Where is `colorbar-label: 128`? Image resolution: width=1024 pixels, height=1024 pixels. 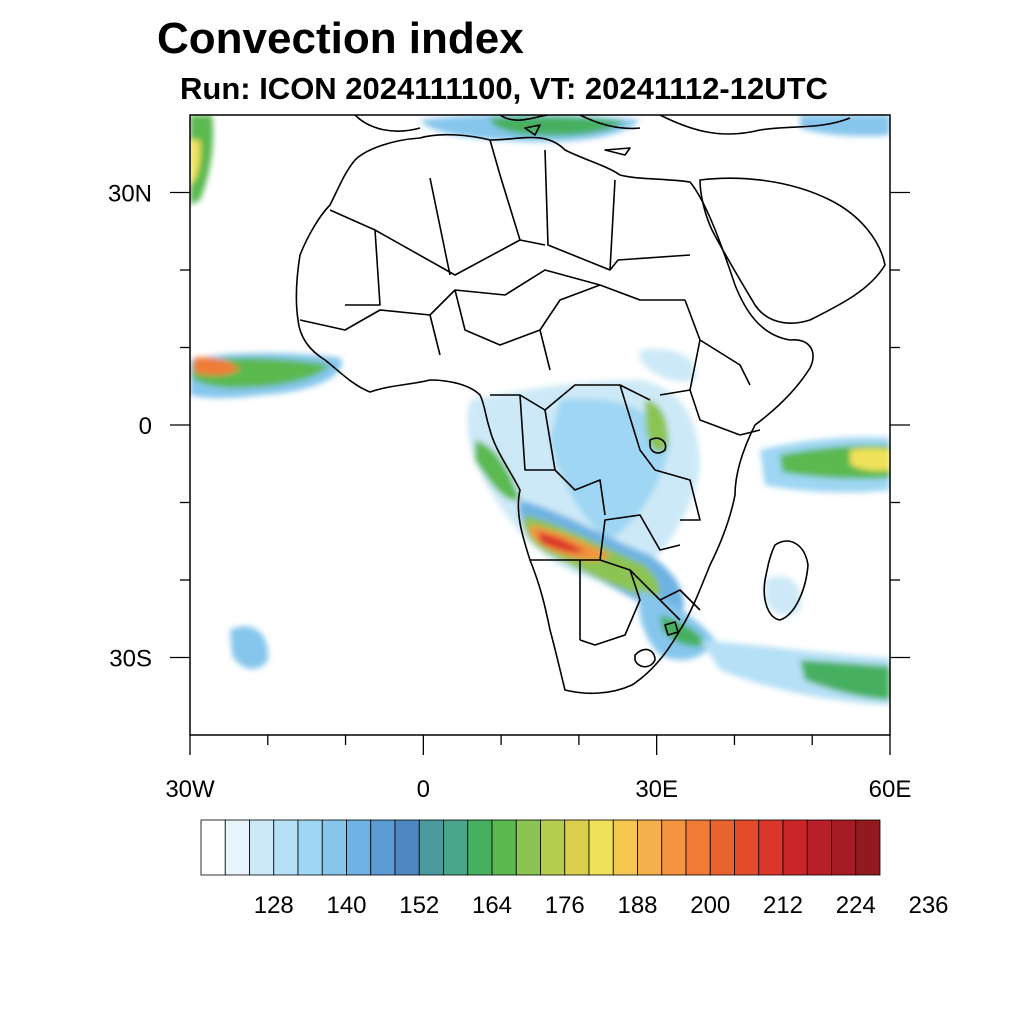 colorbar-label: 128 is located at coordinates (274, 905).